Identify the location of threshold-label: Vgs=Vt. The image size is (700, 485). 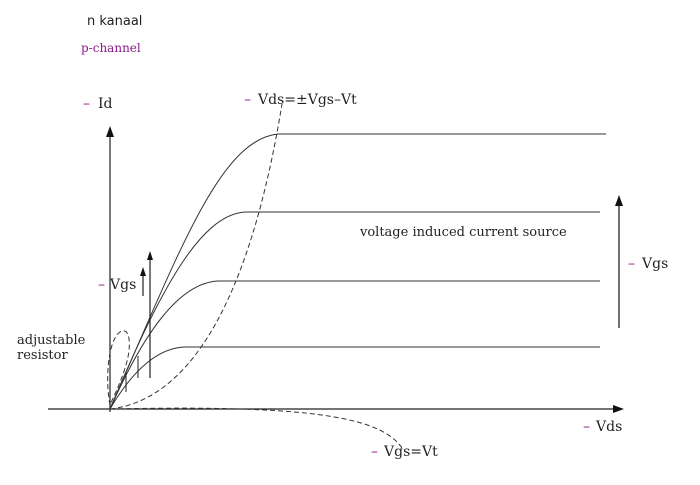
(410, 452).